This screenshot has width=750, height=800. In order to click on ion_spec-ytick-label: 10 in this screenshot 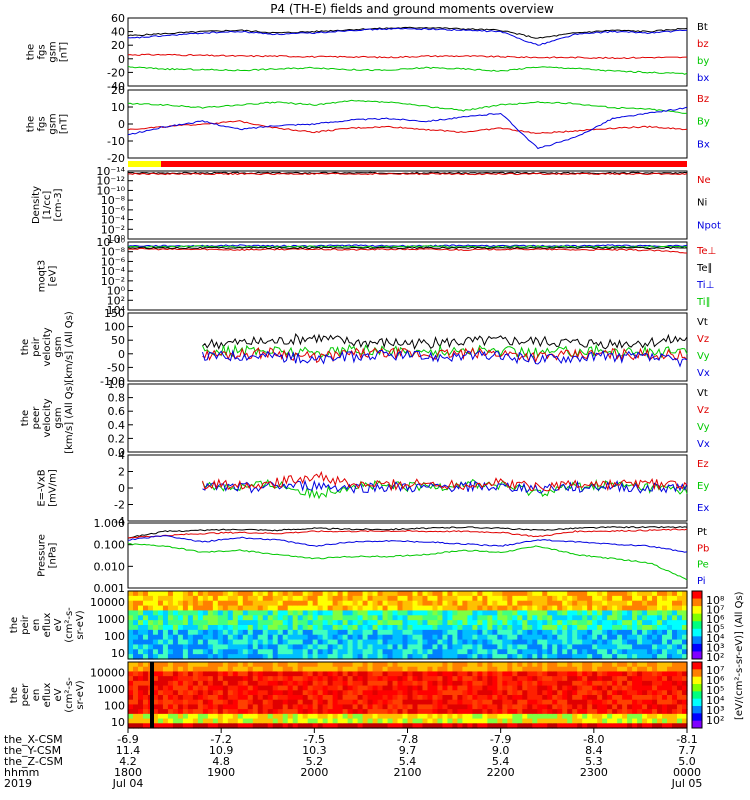, I will do `click(118, 653)`.